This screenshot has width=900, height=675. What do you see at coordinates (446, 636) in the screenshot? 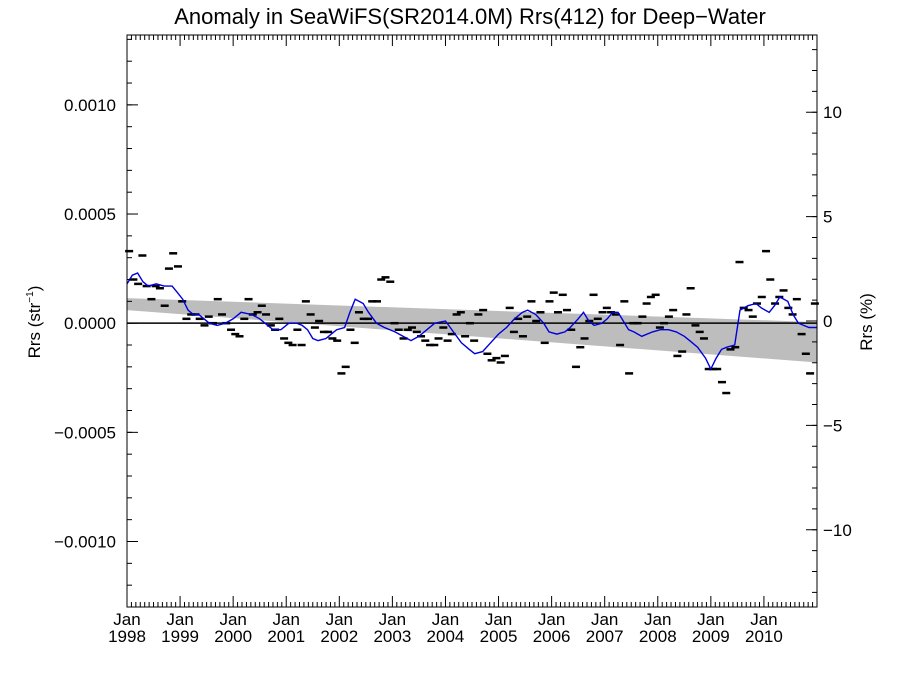
I see `x-tick-year: 2004` at bounding box center [446, 636].